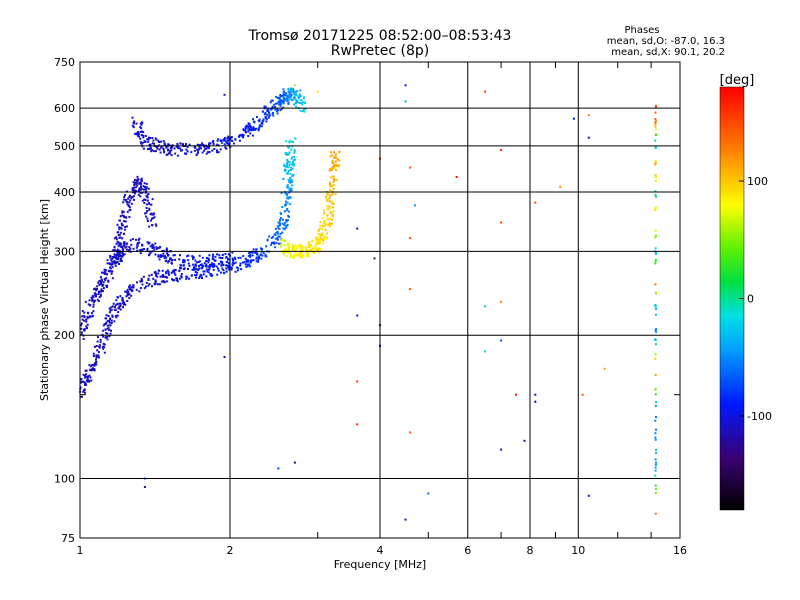 This screenshot has height=600, width=800. Describe the element at coordinates (64, 146) in the screenshot. I see `y-tick-label: 500` at that location.